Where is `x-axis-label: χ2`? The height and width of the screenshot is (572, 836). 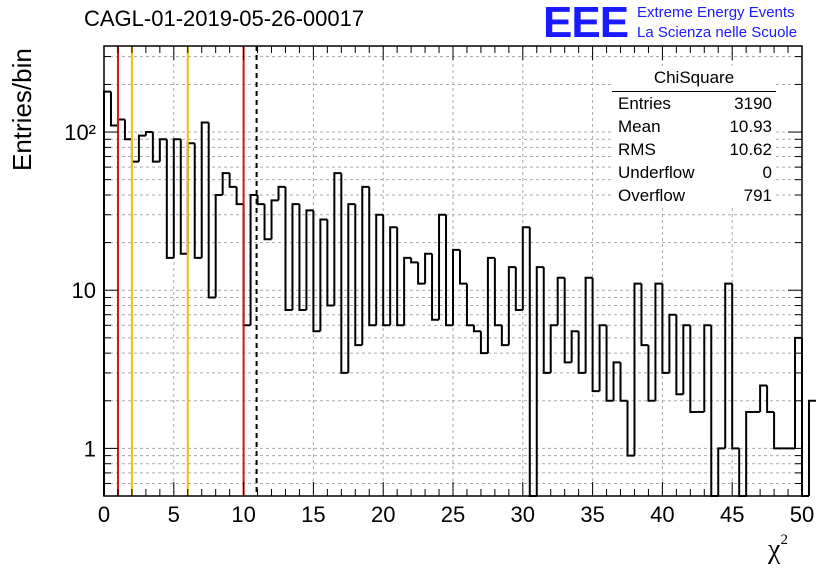 x-axis-label: χ2 is located at coordinates (778, 548).